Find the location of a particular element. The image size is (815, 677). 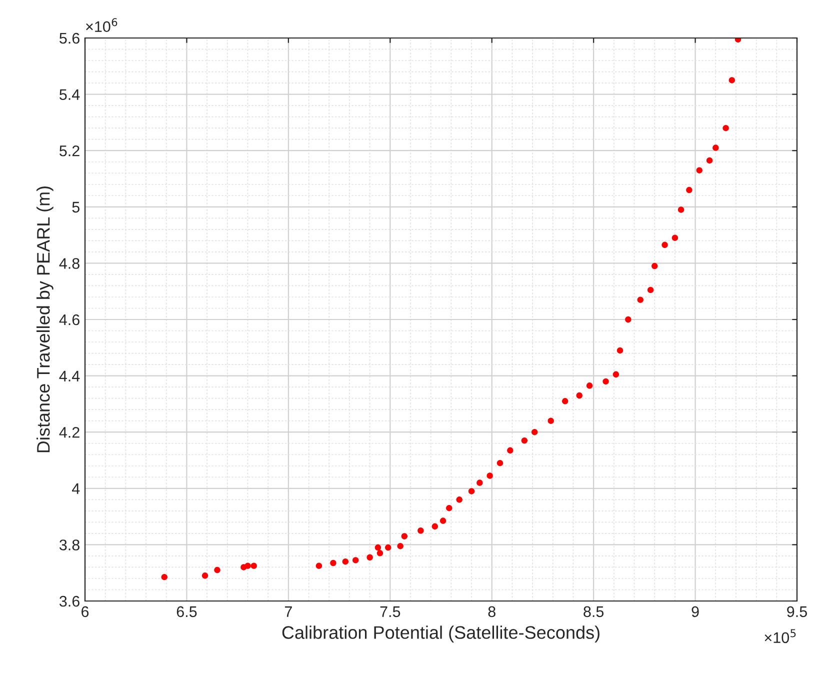

y-tick-label: 4.6 is located at coordinates (69, 320).